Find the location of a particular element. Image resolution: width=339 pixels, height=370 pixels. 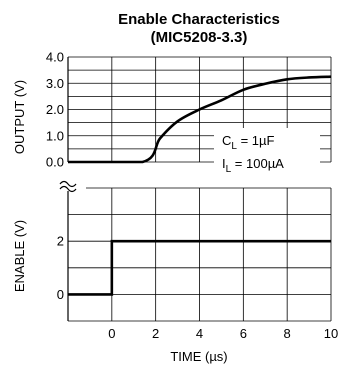

load-current-annotation: IL = 100µA is located at coordinates (253, 165).